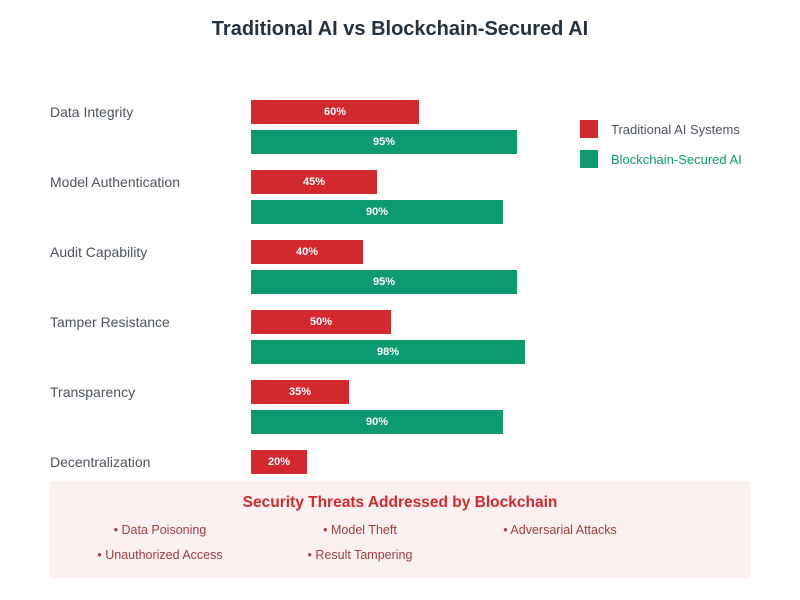  What do you see at coordinates (360, 530) in the screenshot?
I see `threat-item: • Model Theft` at bounding box center [360, 530].